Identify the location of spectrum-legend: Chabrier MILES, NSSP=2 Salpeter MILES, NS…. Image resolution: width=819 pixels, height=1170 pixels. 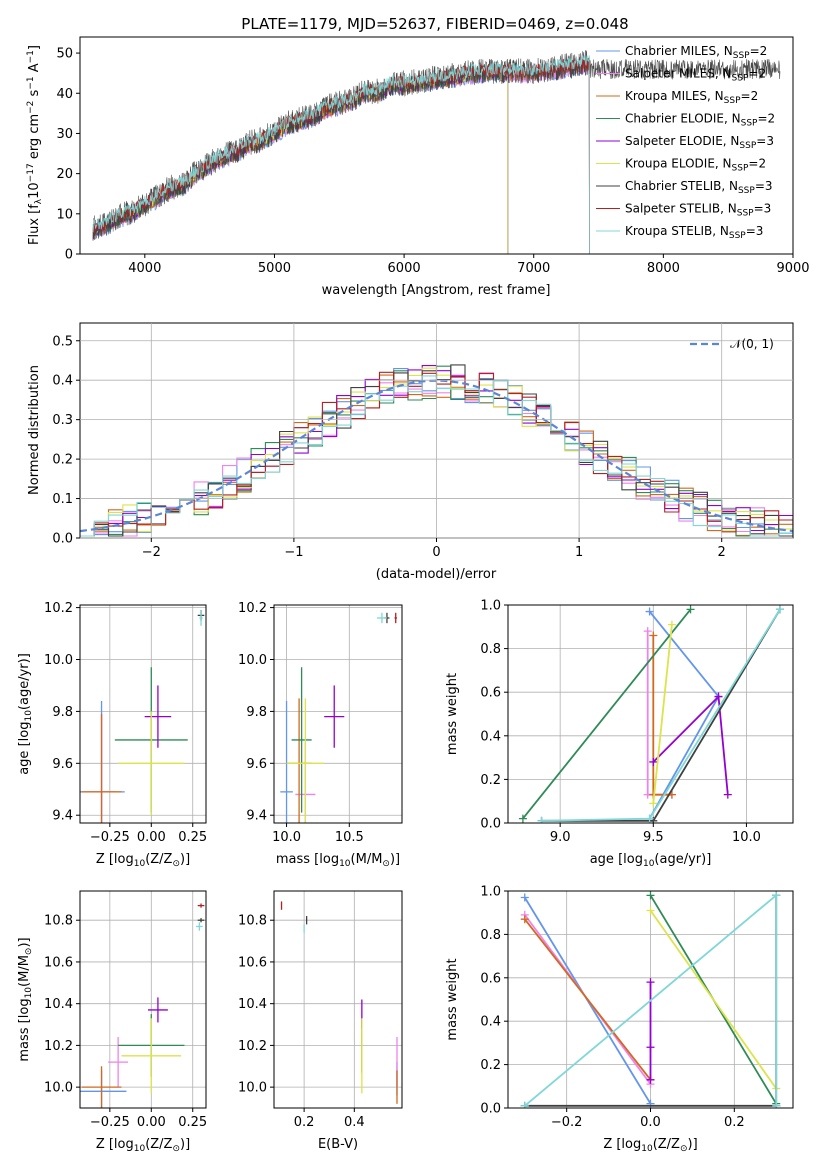
(685, 142).